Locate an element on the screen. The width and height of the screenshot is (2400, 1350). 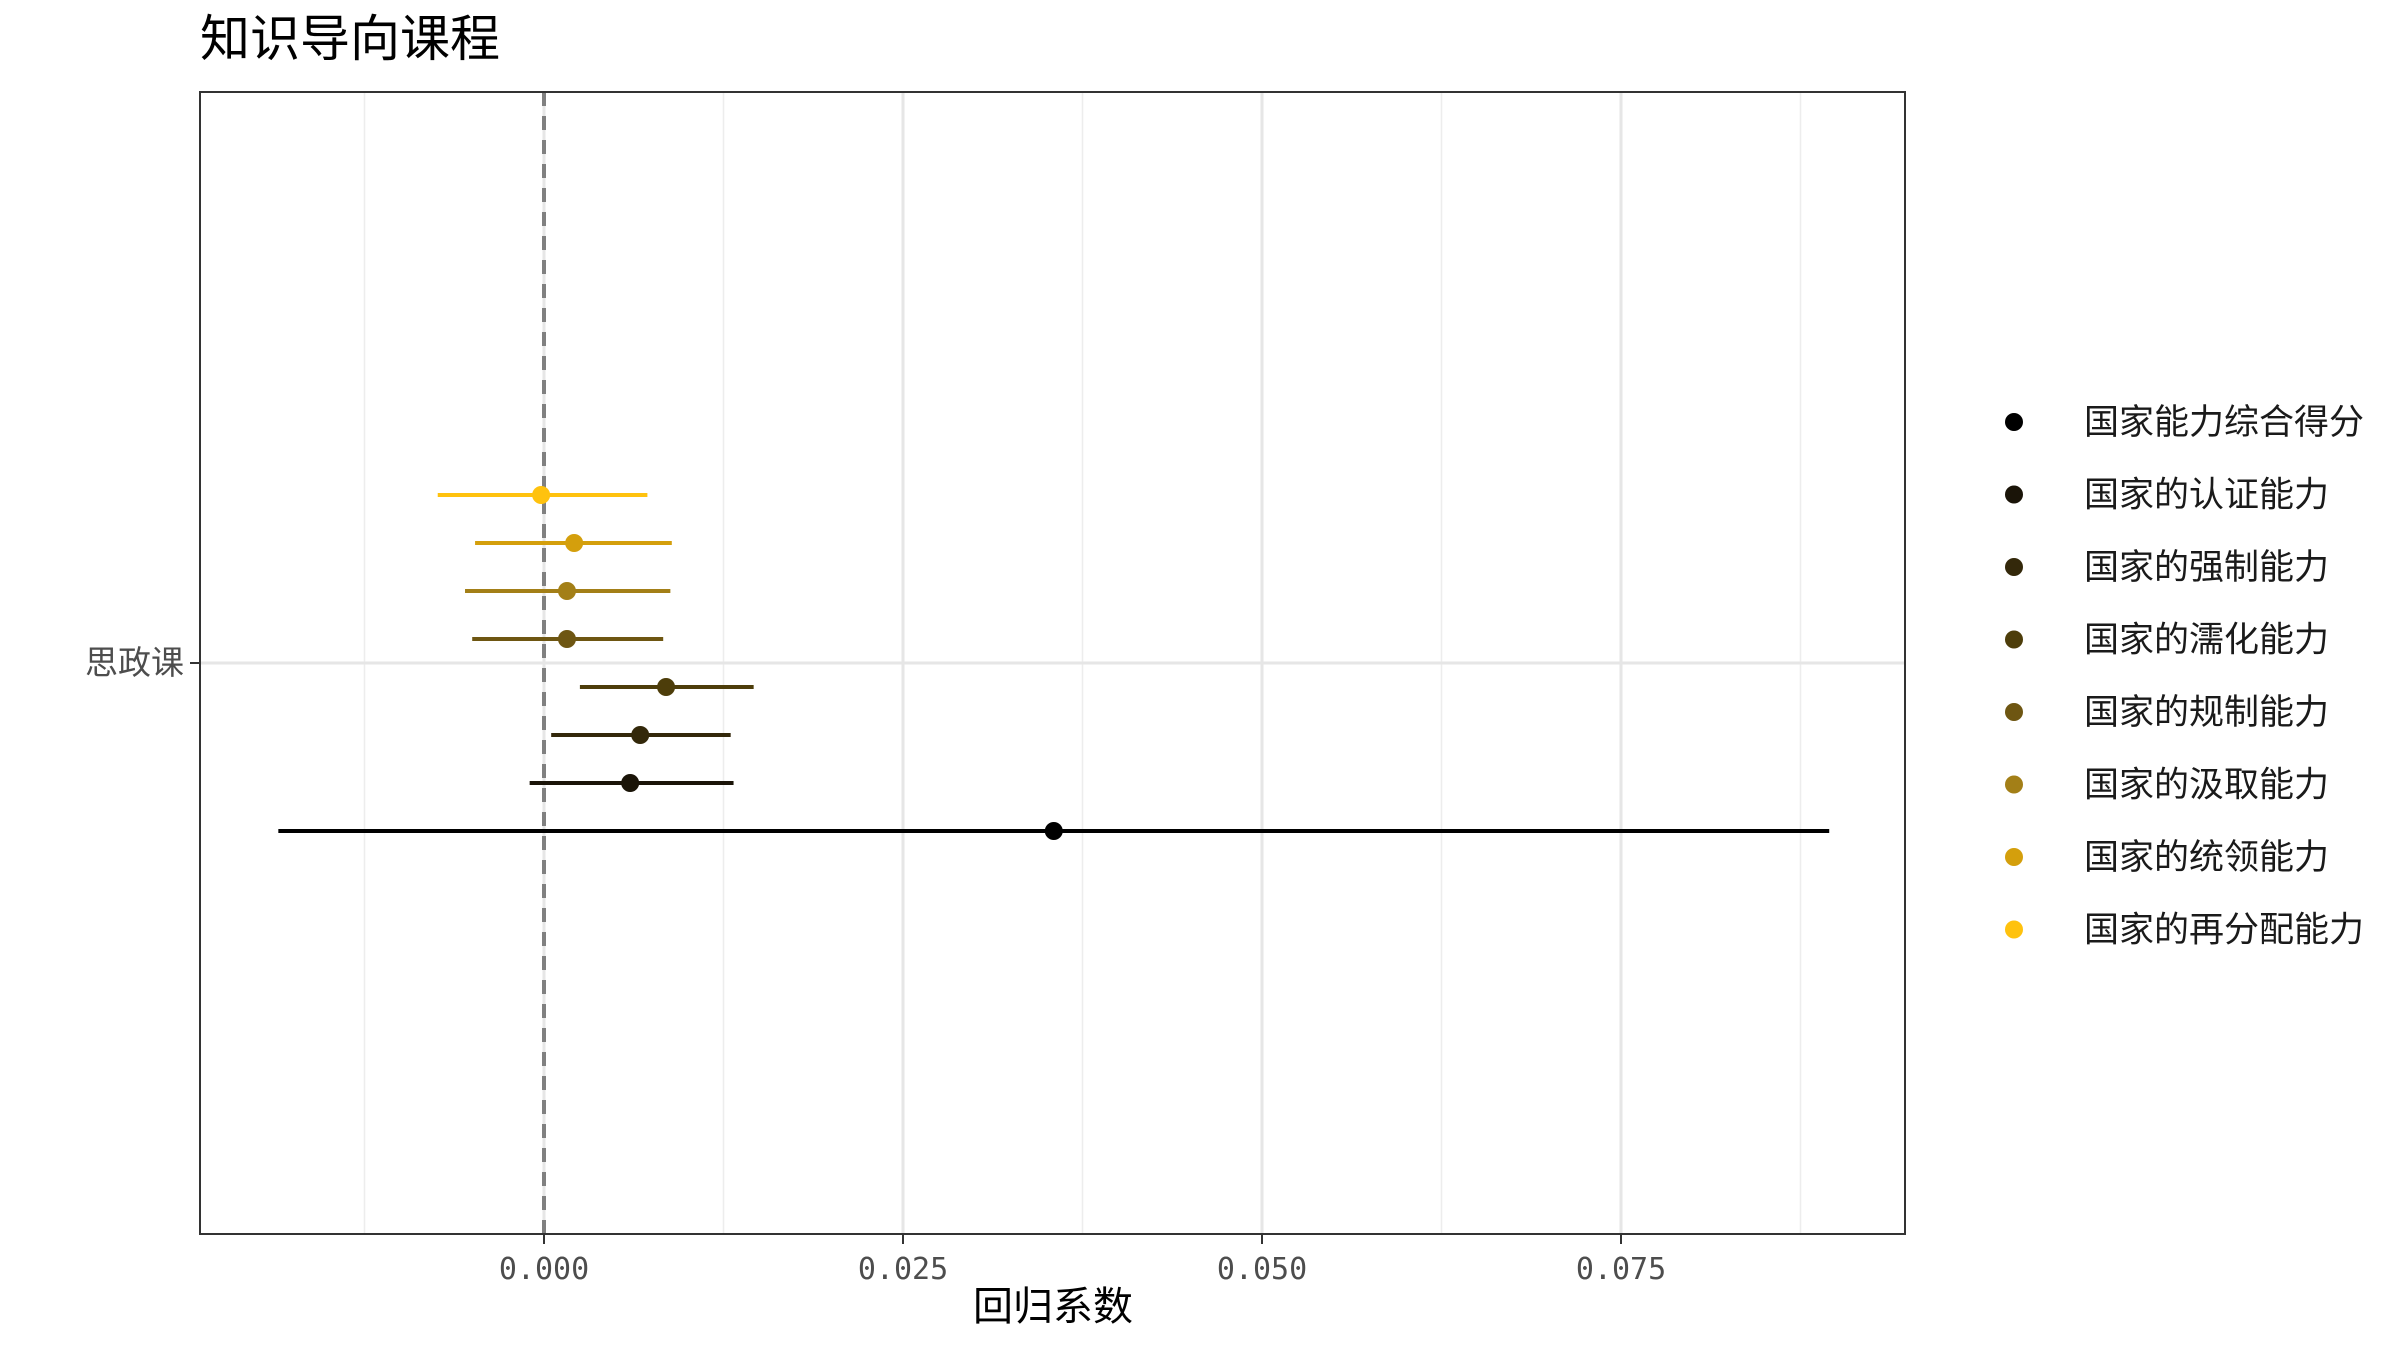
legend-item: 国家的规制能力 is located at coordinates (2167, 713).